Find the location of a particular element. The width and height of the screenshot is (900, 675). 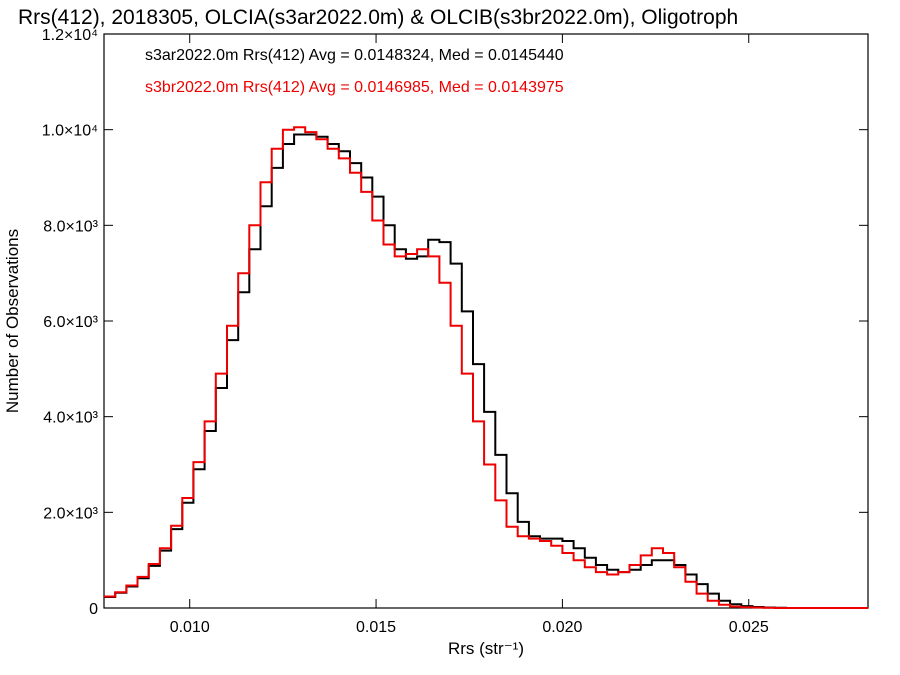

x-axis-title: Rrs (str⁻¹) is located at coordinates (486, 648).